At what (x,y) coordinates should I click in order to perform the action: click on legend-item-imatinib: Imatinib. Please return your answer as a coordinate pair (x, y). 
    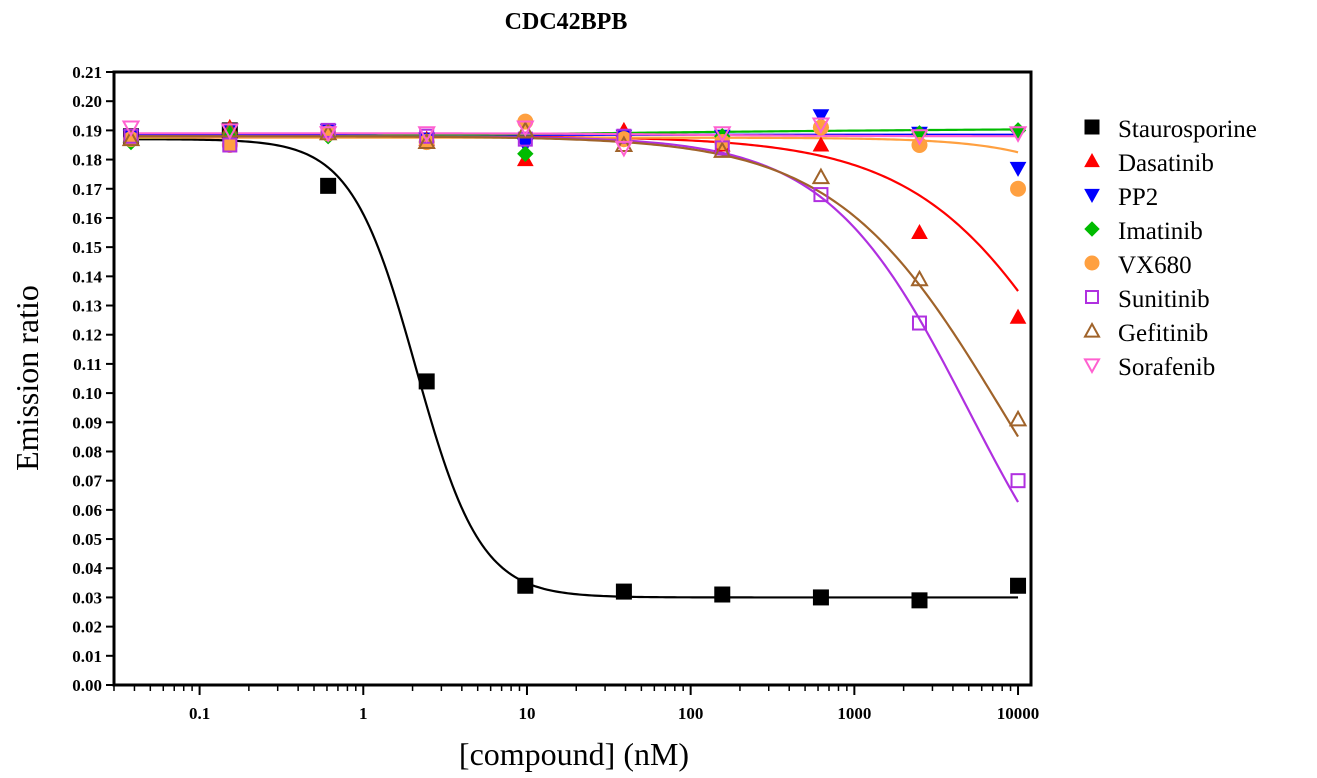
    Looking at the image, I should click on (1143, 231).